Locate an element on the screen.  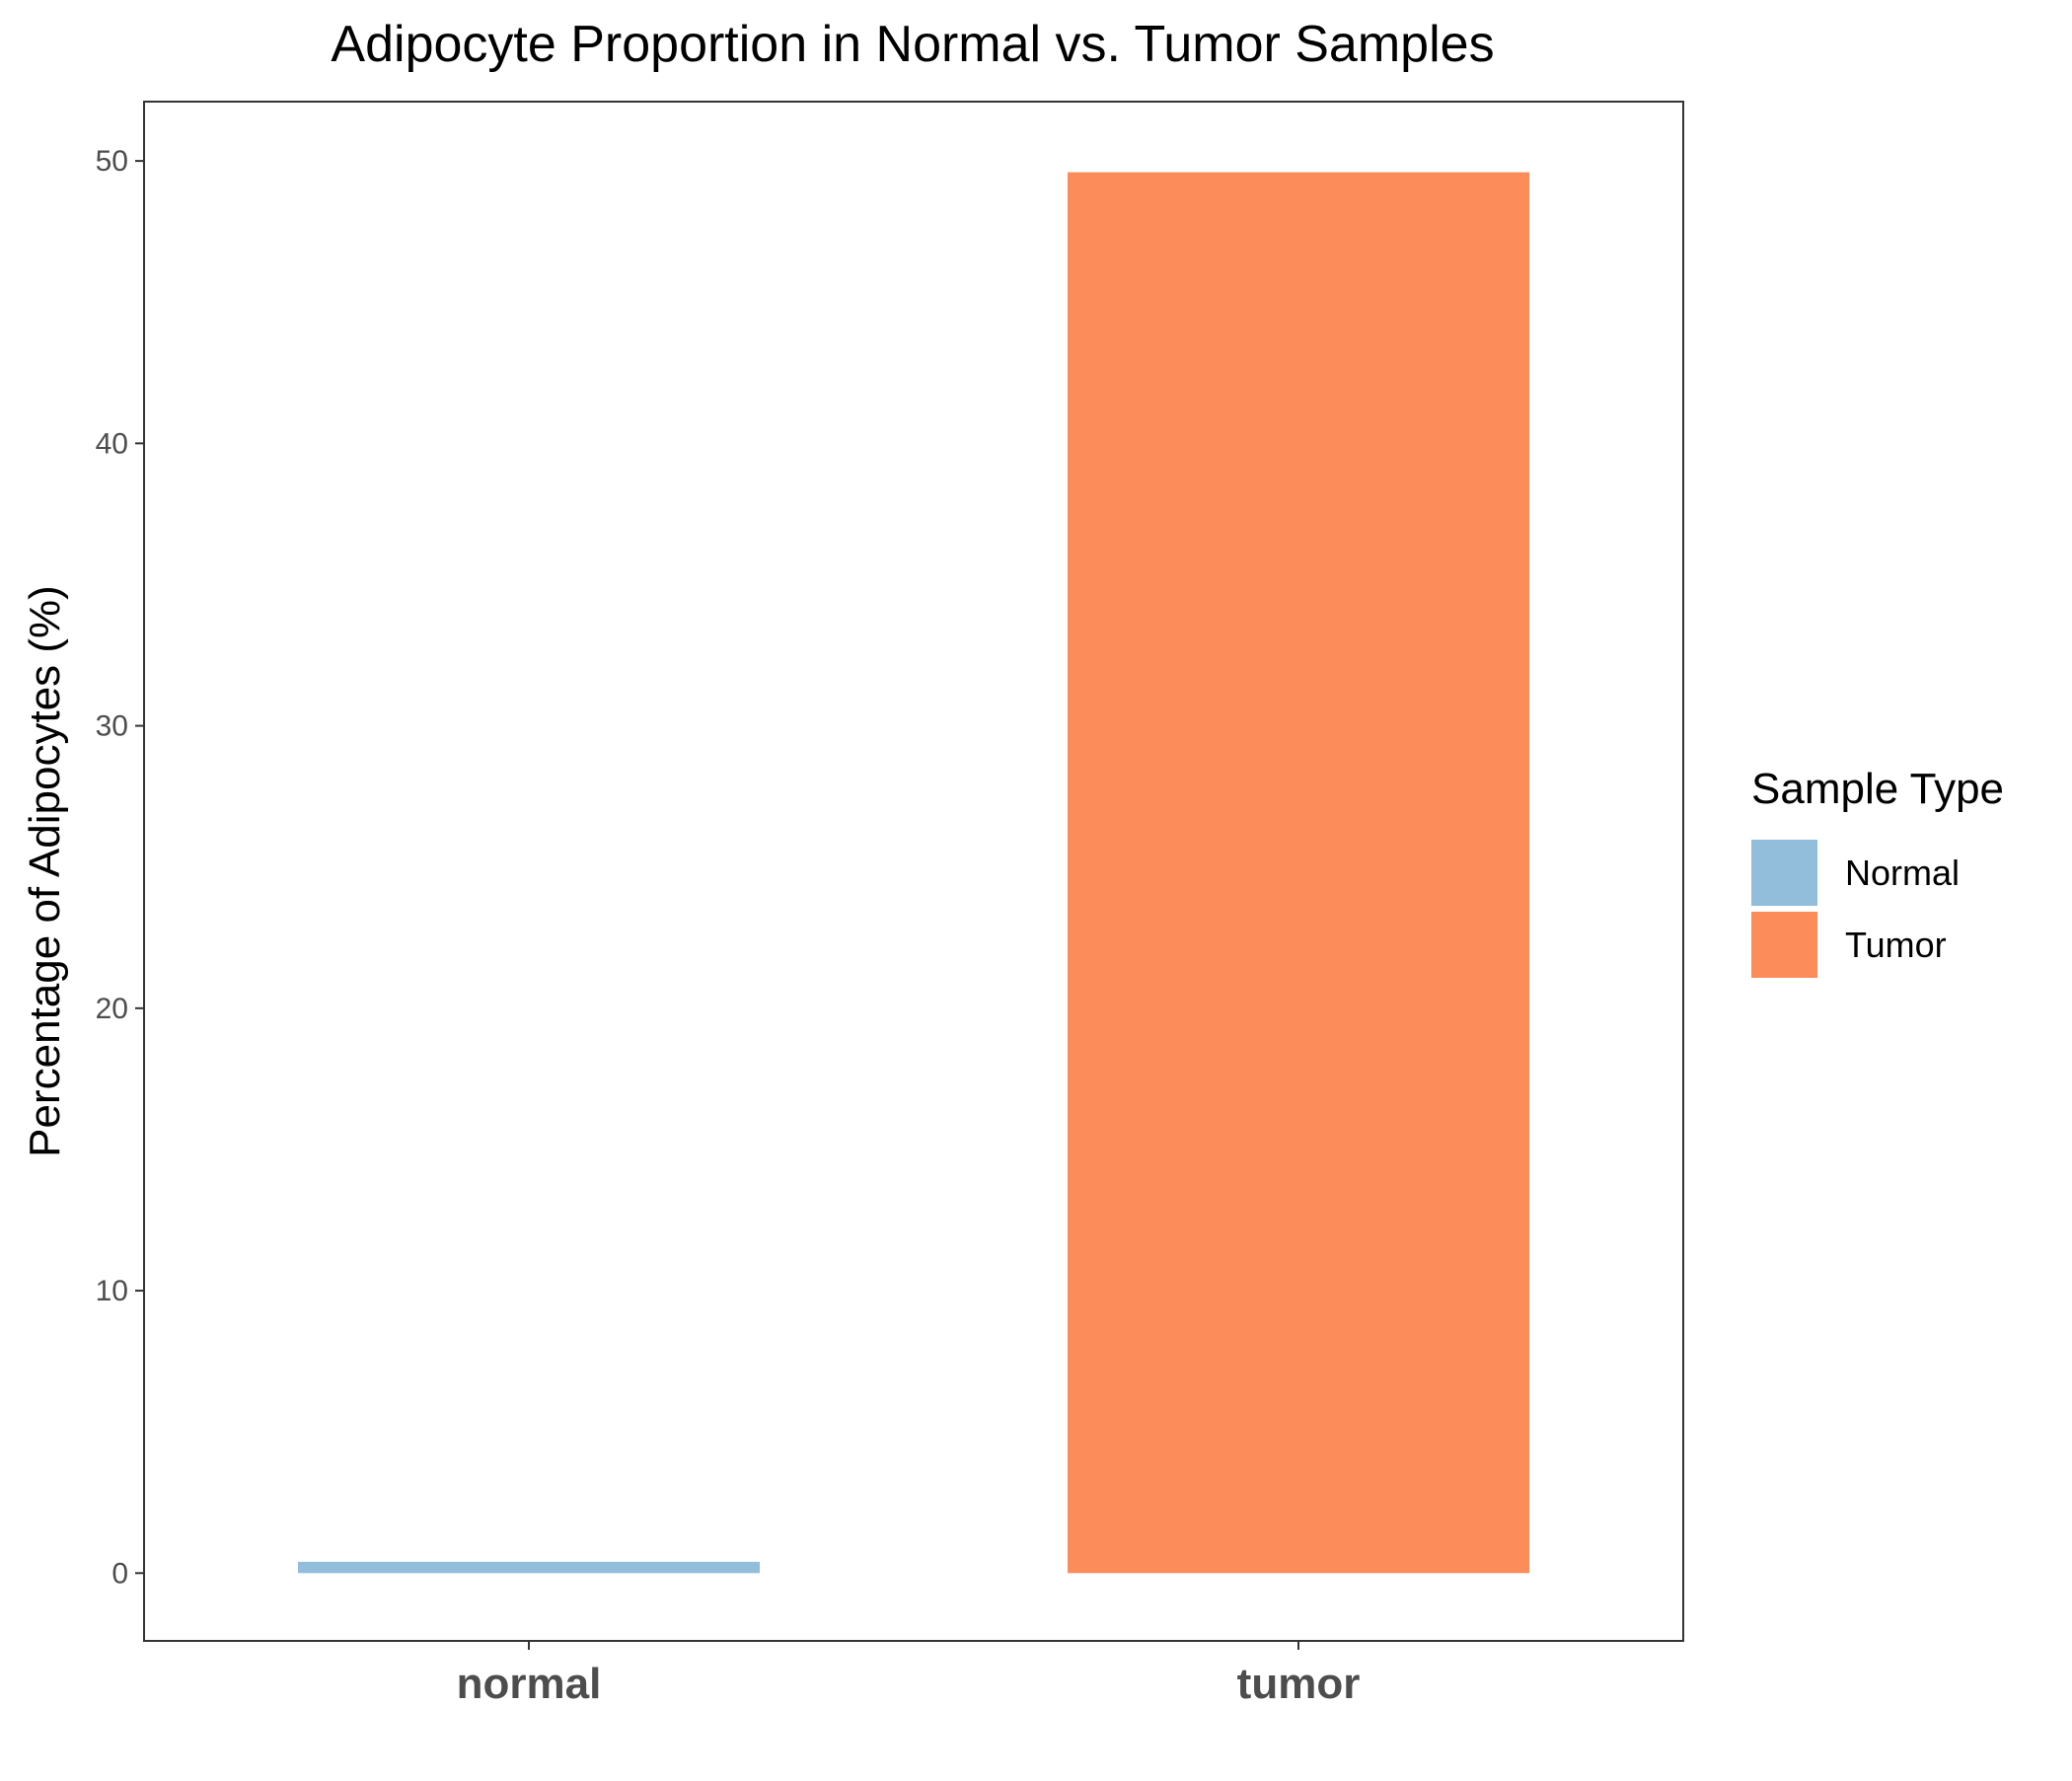
y-axis-title: Percentage of Adipocytes (%) is located at coordinates (45, 871).